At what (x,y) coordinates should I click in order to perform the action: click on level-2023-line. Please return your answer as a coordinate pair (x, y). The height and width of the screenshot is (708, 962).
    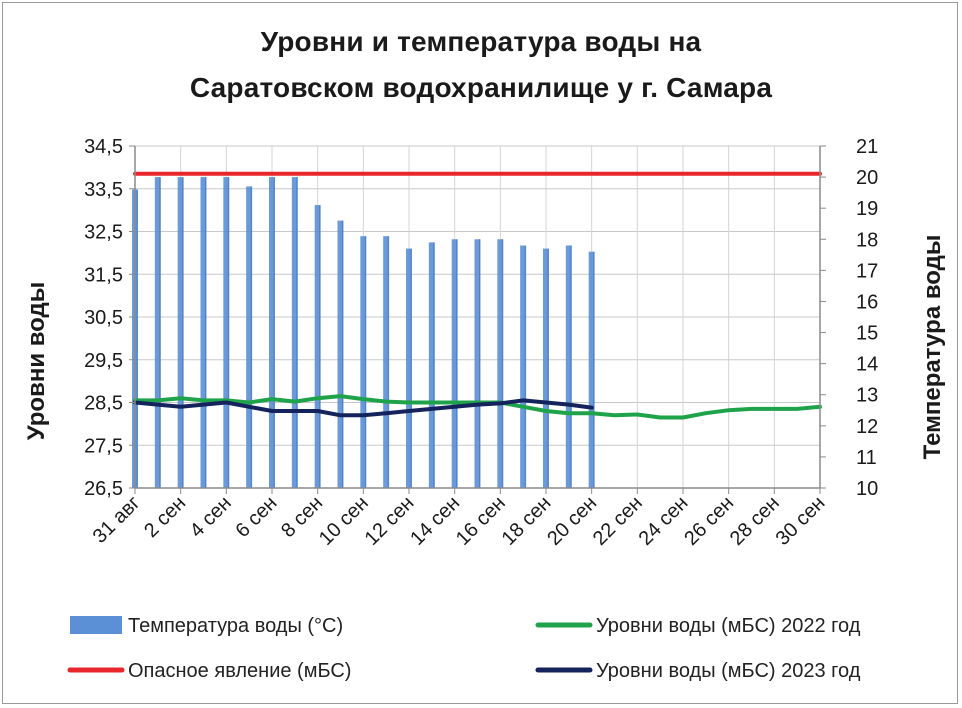
    Looking at the image, I should click on (363, 408).